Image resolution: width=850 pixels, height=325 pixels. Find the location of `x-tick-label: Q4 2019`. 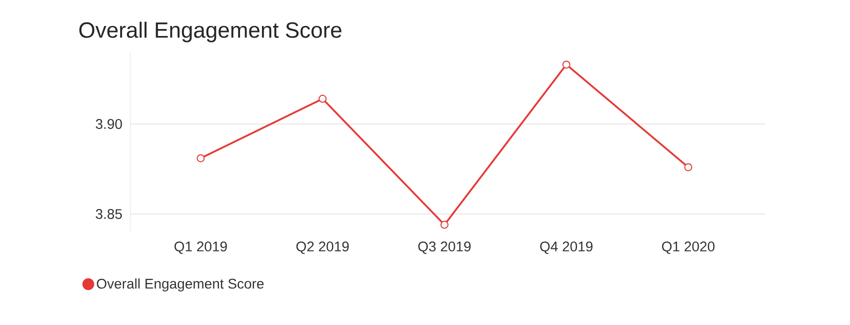

x-tick-label: Q4 2019 is located at coordinates (566, 248).